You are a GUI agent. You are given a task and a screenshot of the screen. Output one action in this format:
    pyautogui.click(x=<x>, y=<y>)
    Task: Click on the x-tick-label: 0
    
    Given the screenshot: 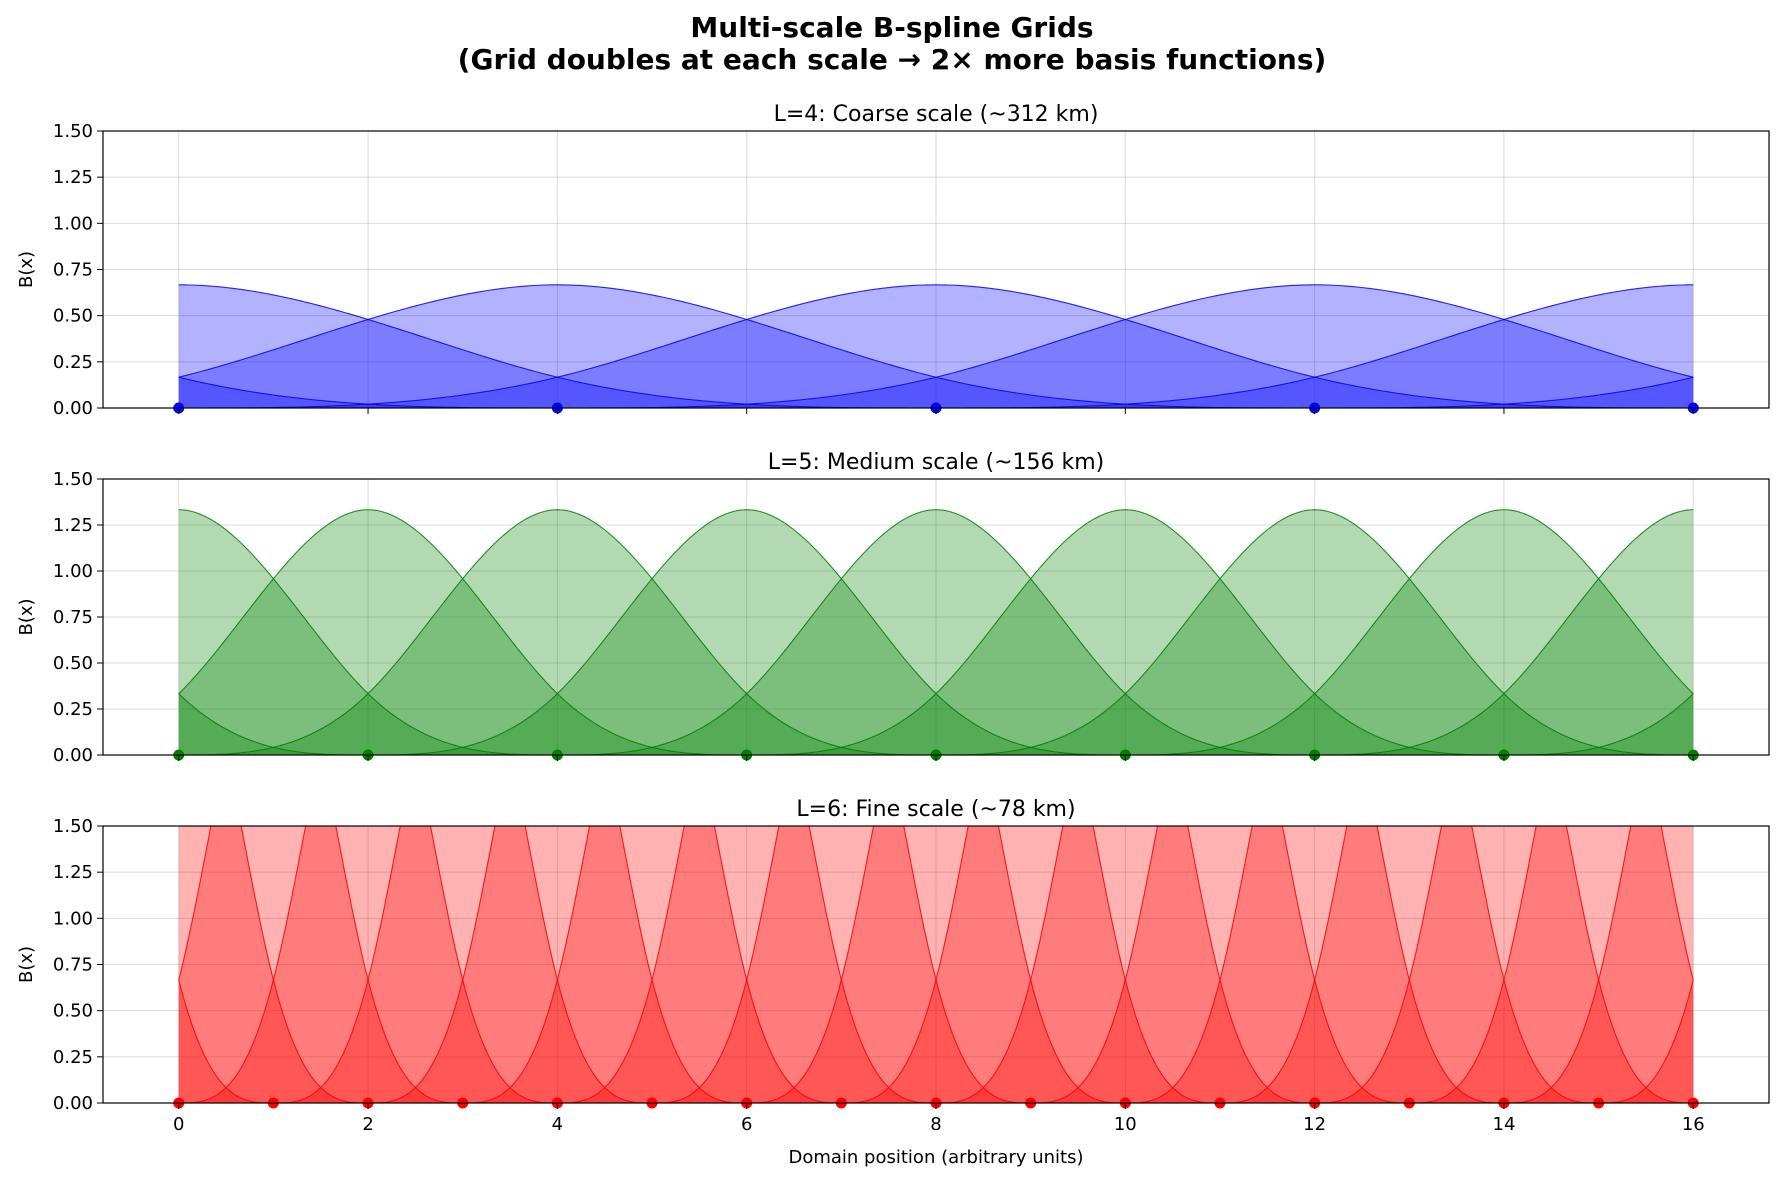 What is the action you would take?
    pyautogui.click(x=178, y=1124)
    